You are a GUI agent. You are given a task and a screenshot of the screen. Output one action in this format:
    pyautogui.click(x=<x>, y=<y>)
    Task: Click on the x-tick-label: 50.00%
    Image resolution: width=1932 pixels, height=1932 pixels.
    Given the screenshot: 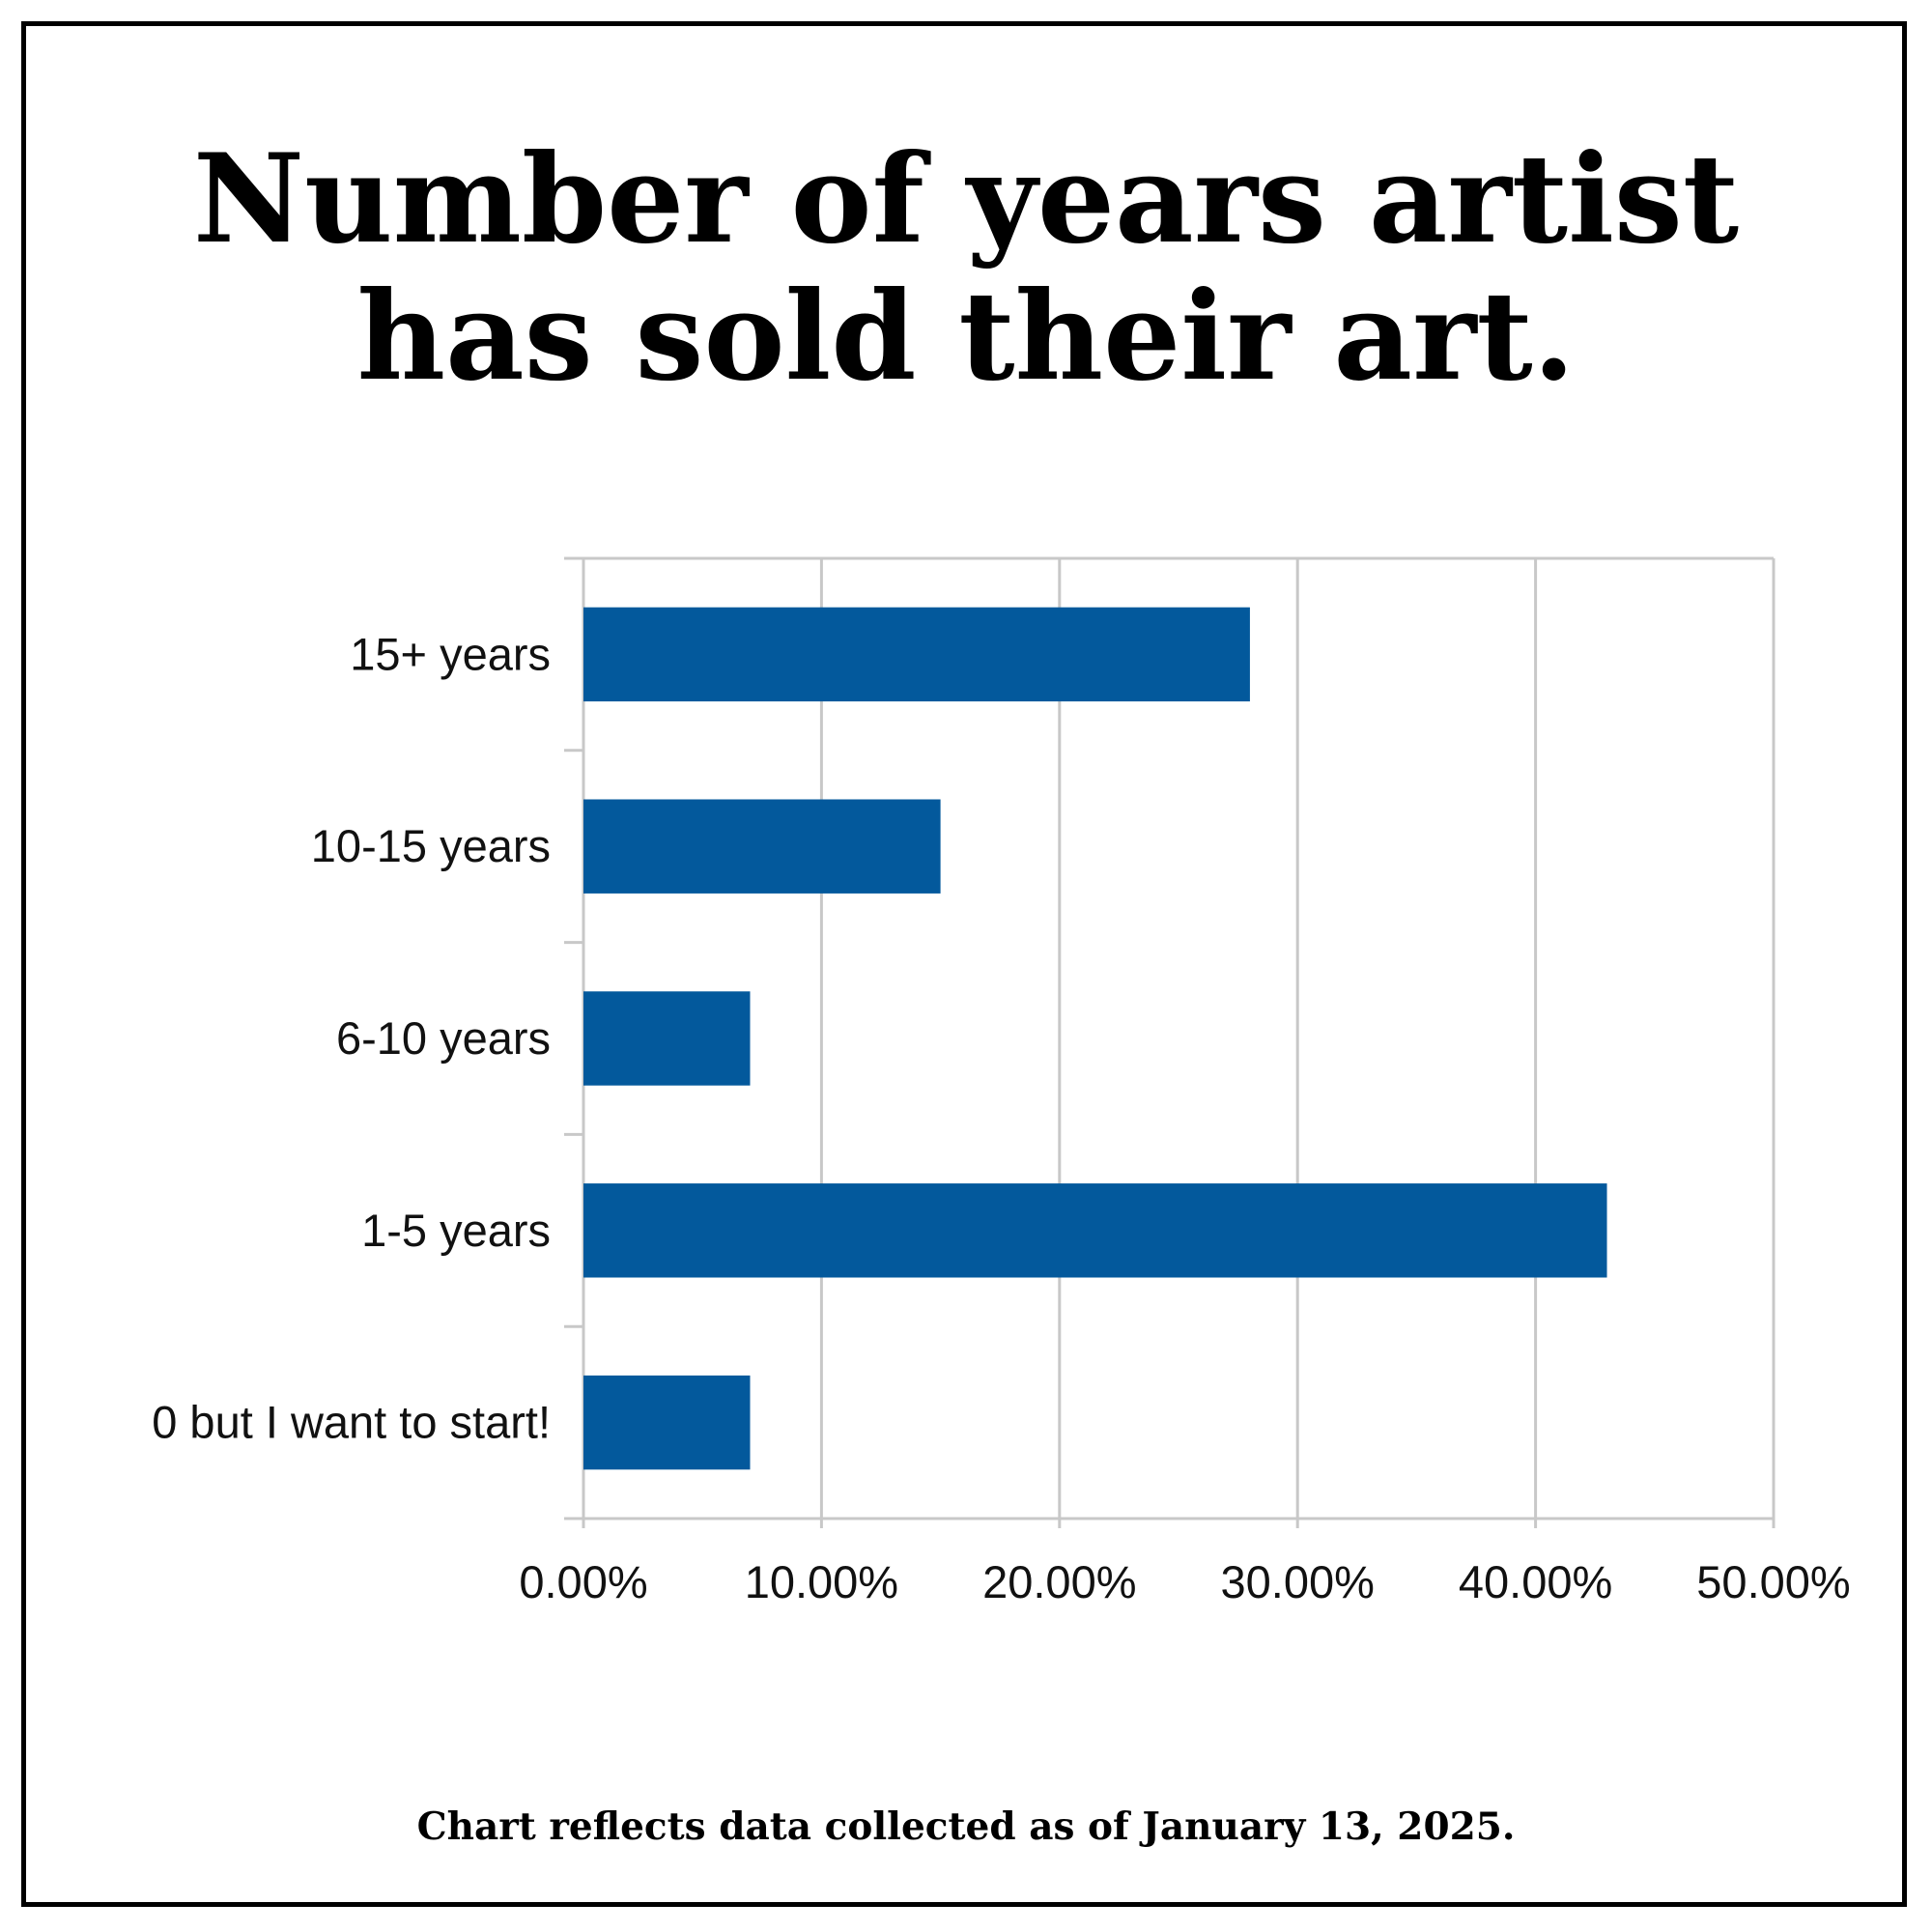 What is the action you would take?
    pyautogui.click(x=1773, y=1581)
    